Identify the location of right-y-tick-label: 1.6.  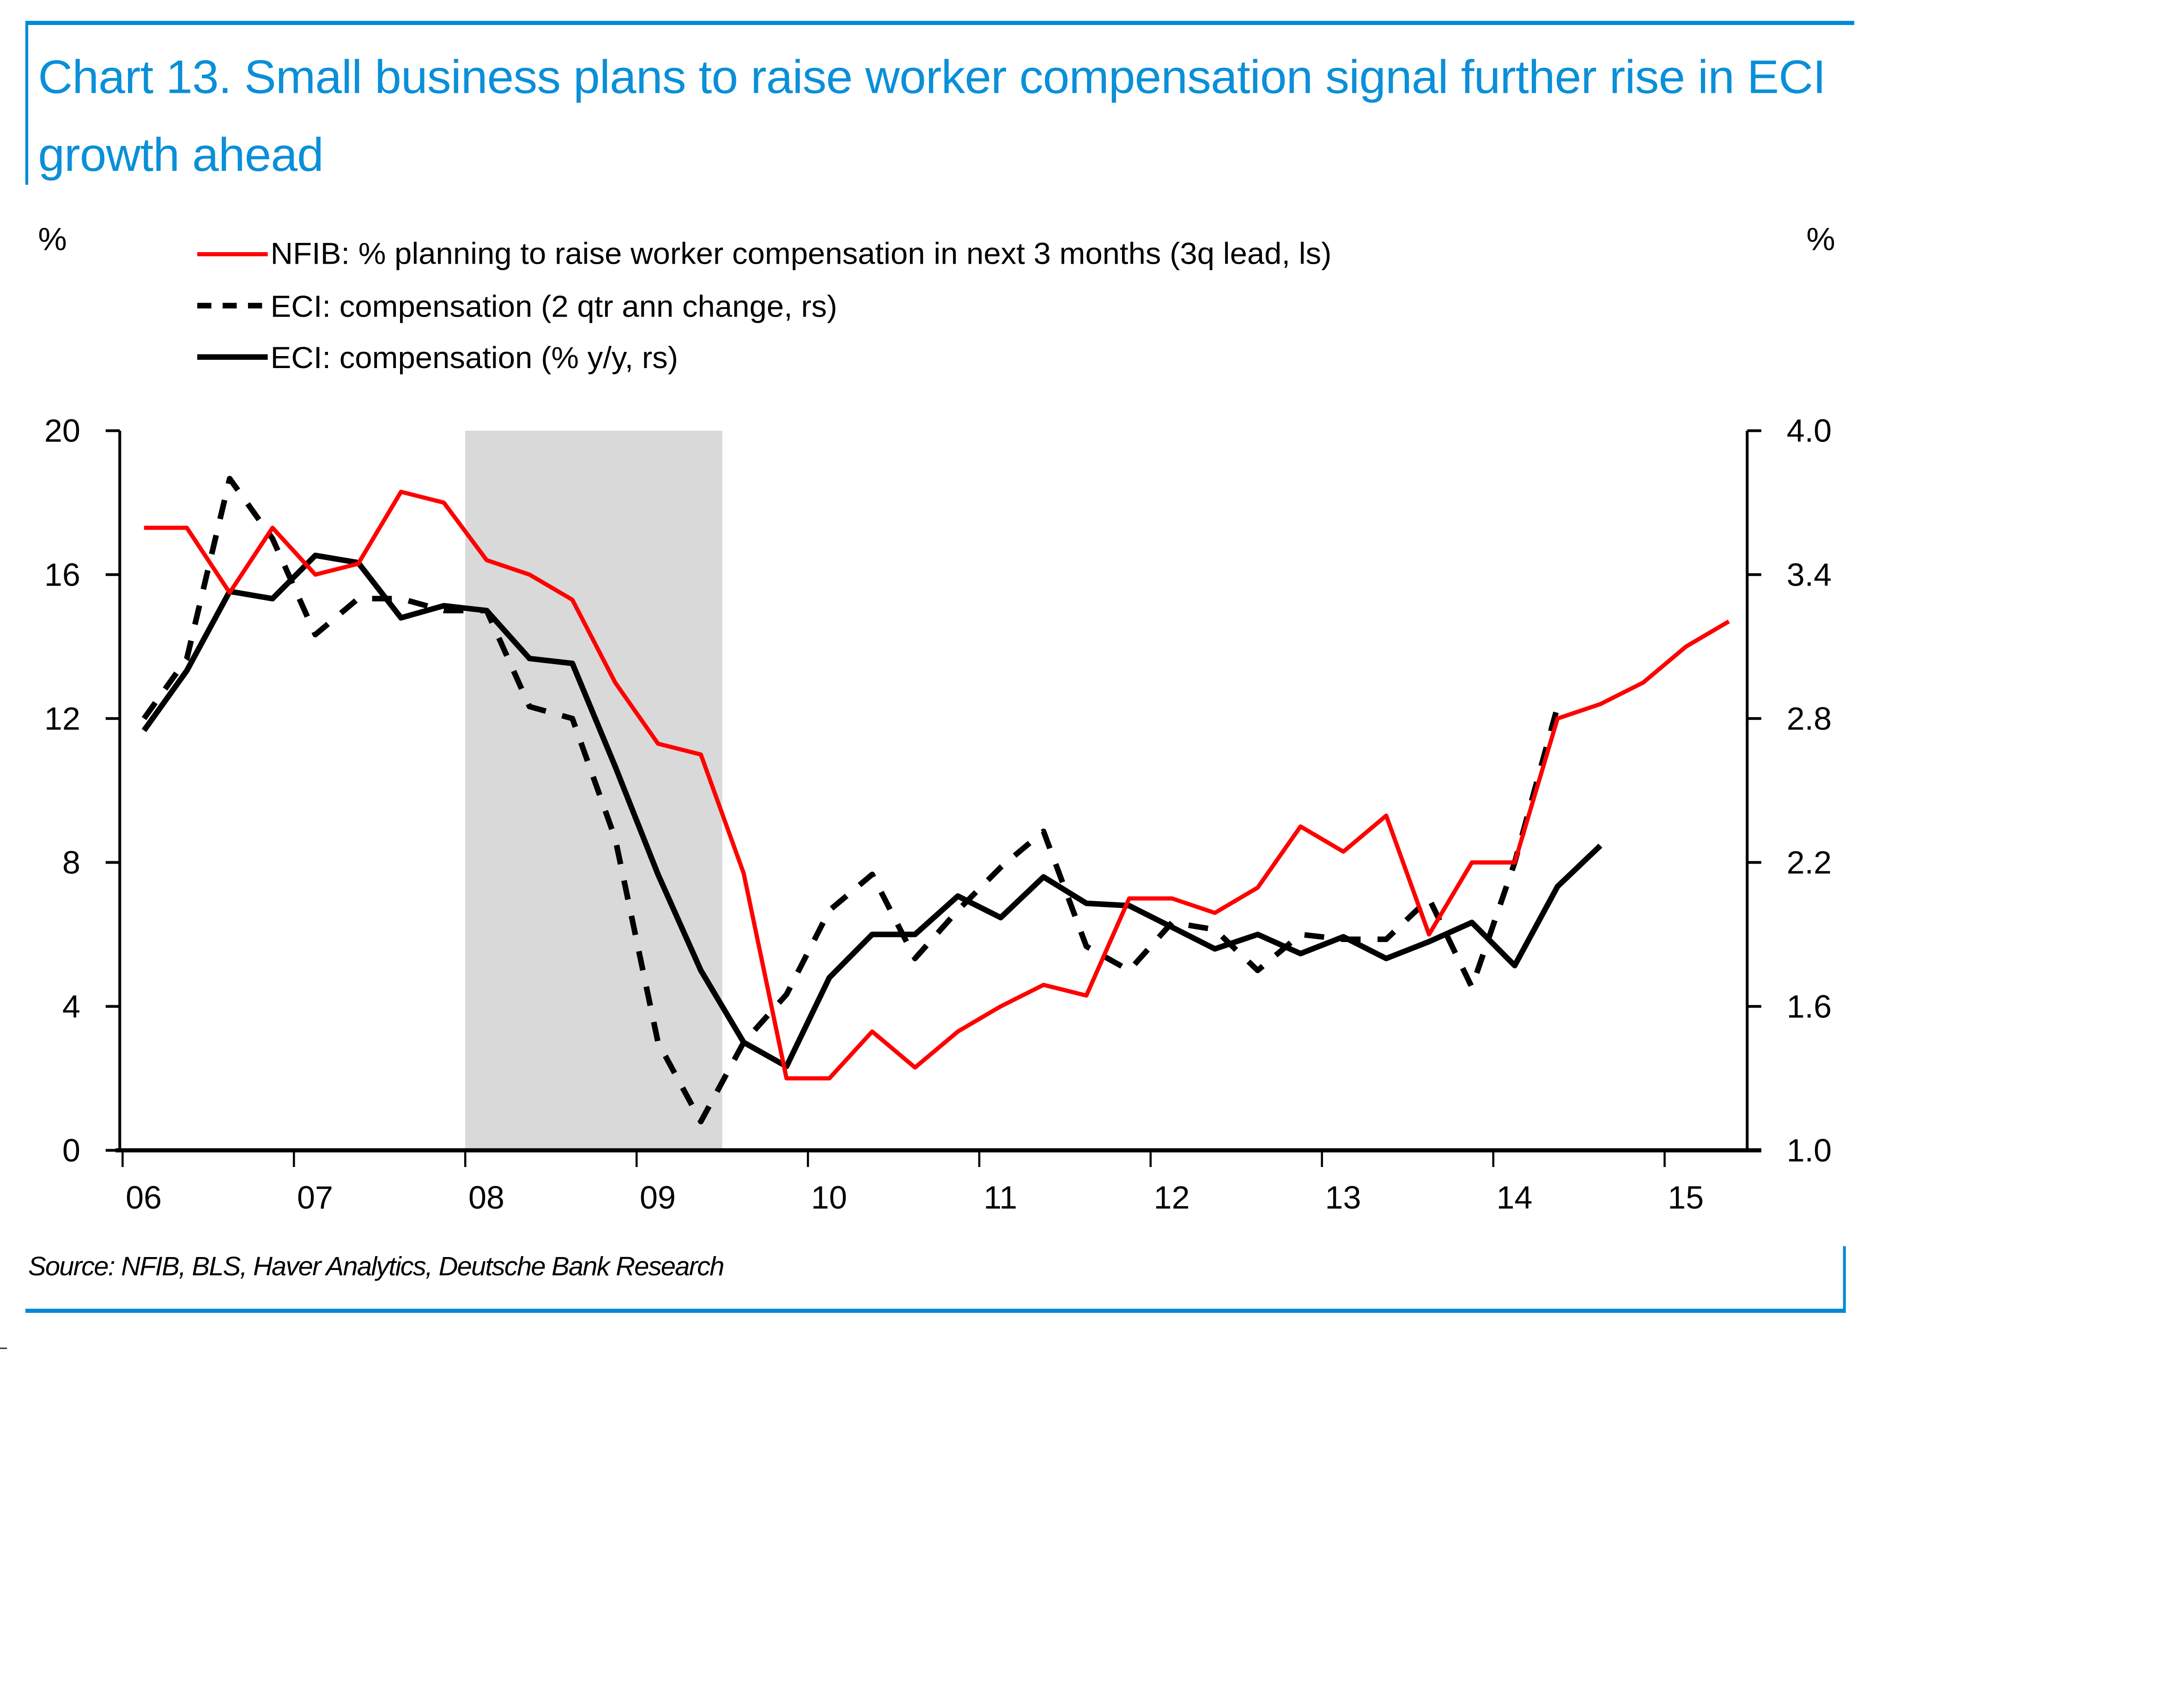
(1809, 1007).